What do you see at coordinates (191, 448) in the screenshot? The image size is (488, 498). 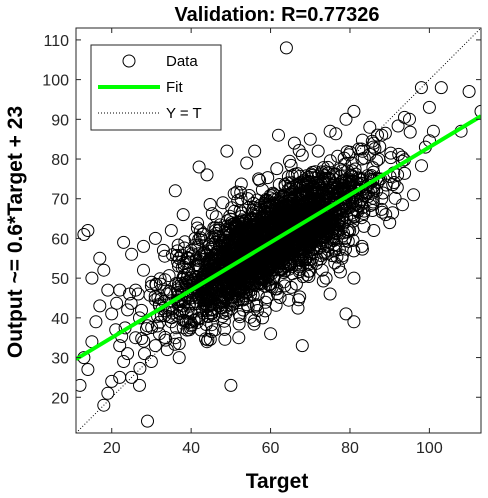 I see `x-tick-label: 40` at bounding box center [191, 448].